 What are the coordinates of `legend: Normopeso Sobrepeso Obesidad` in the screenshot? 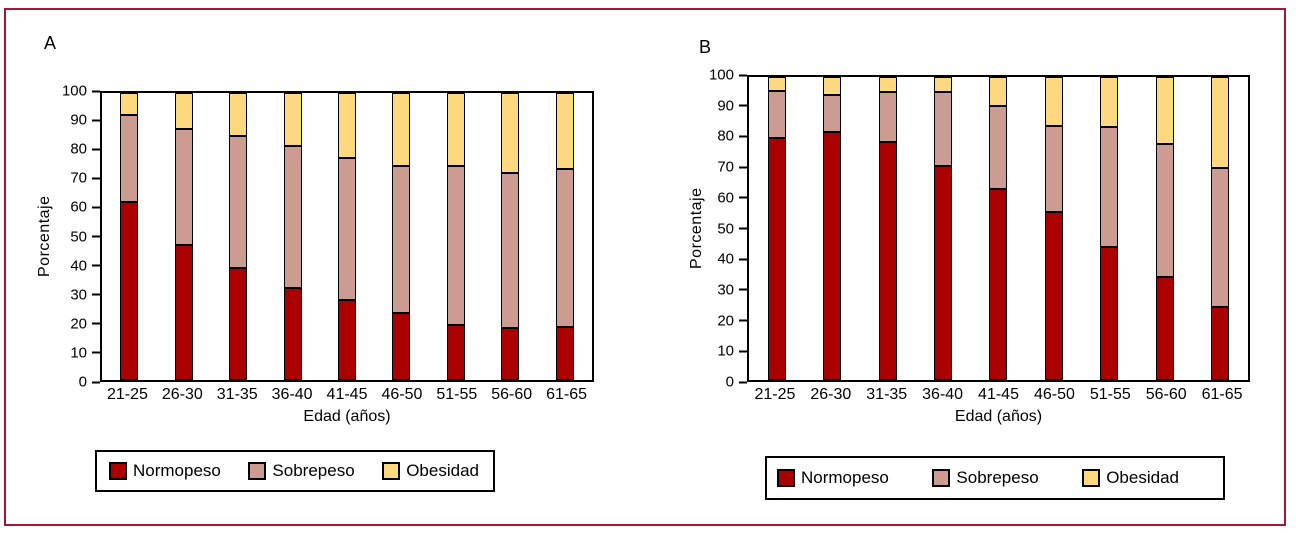 It's located at (995, 478).